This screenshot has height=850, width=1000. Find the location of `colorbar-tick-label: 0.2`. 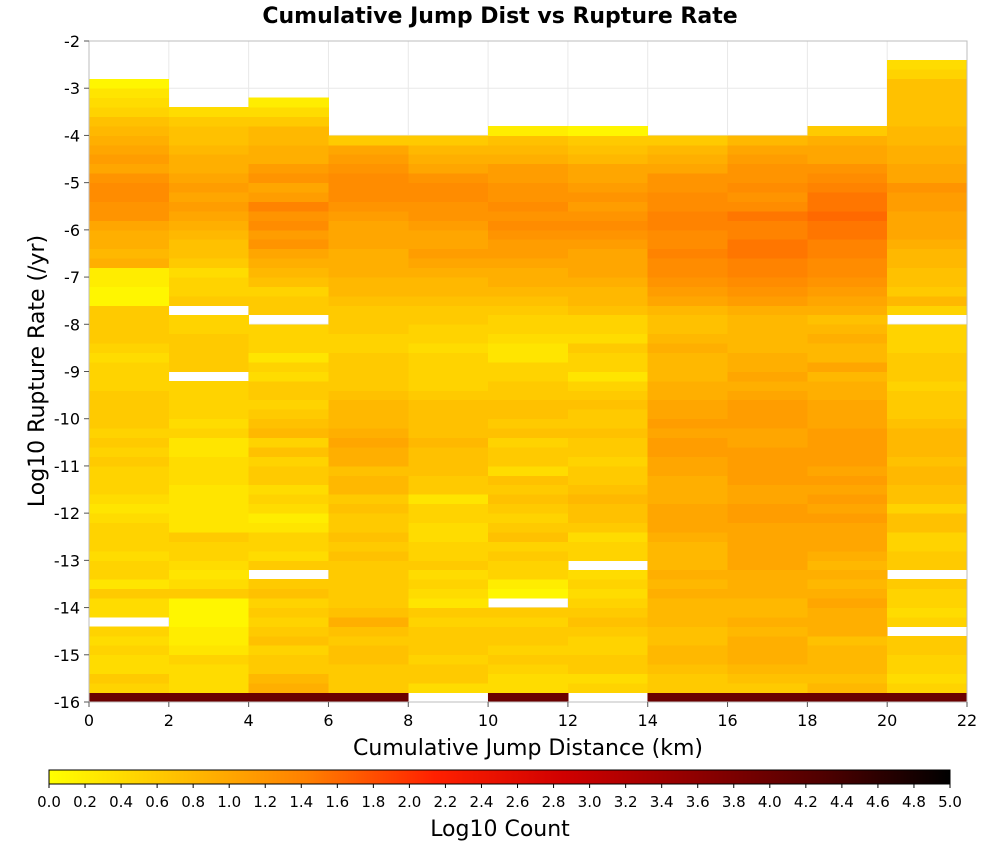

colorbar-tick-label: 0.2 is located at coordinates (85, 802).